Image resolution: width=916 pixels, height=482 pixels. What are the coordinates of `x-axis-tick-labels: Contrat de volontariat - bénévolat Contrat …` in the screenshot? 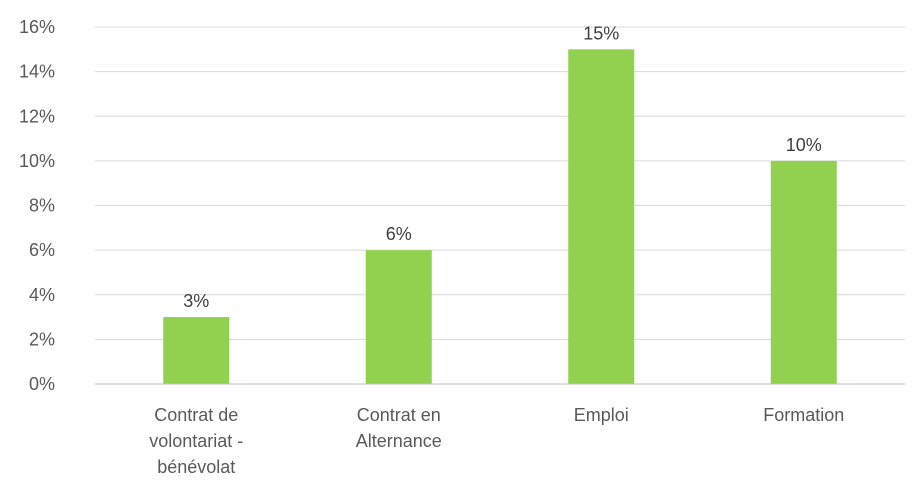 It's located at (496, 441).